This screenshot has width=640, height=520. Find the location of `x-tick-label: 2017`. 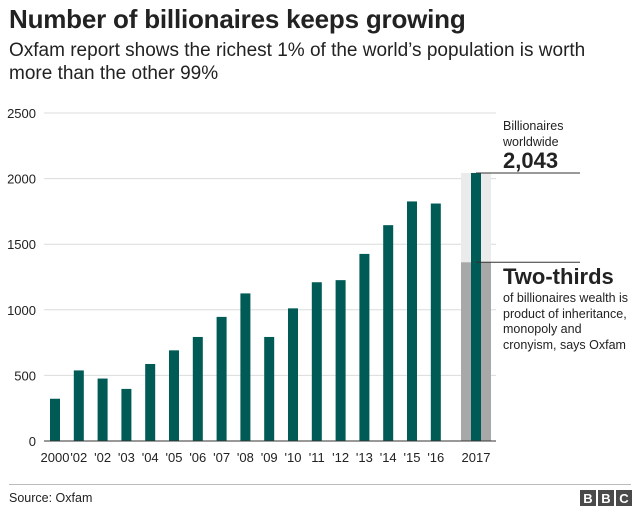

x-tick-label: 2017 is located at coordinates (476, 457).